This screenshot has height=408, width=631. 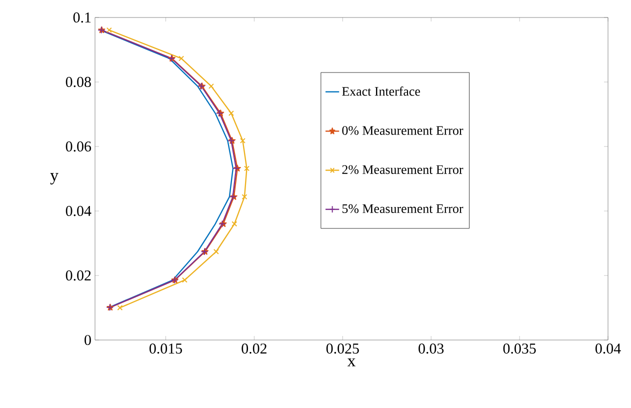 What do you see at coordinates (403, 209) in the screenshot?
I see `legend-label: 5% Measurement Error` at bounding box center [403, 209].